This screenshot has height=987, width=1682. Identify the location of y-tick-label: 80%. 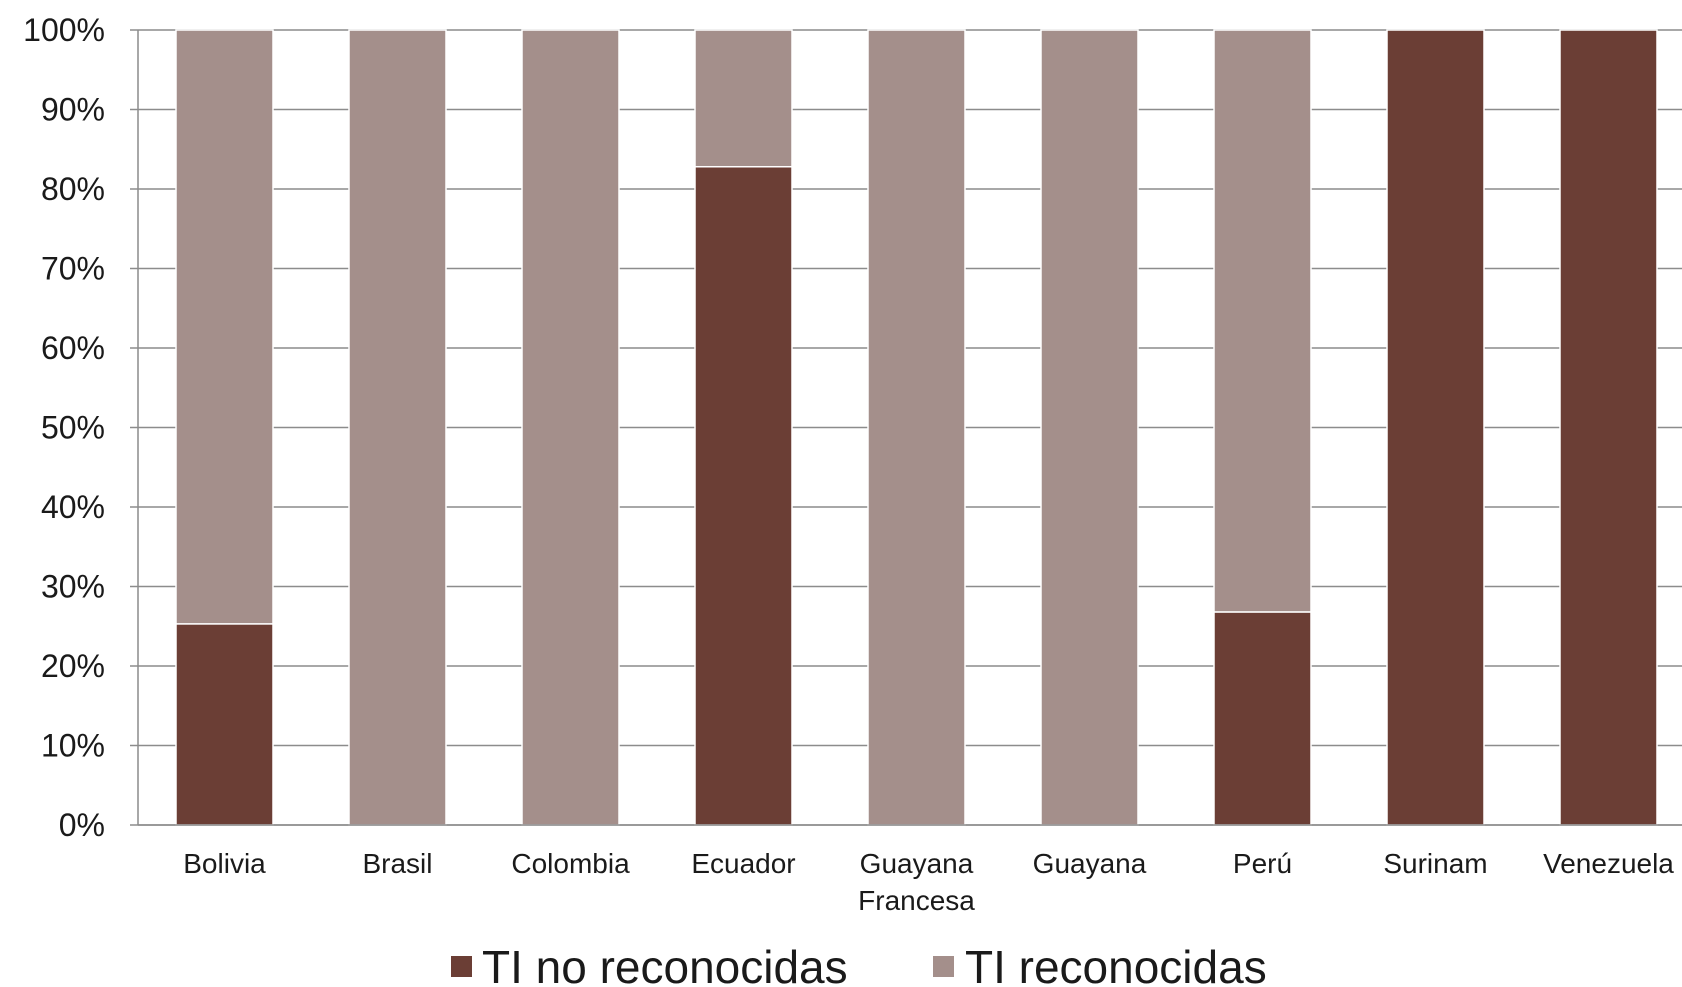
(73, 189).